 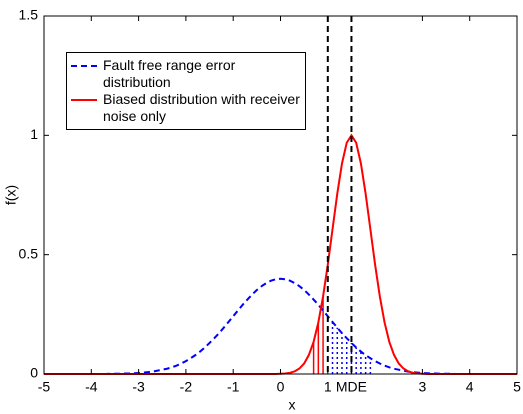 I want to click on legend-entry: Fault free range error distribution, so click(x=186, y=74).